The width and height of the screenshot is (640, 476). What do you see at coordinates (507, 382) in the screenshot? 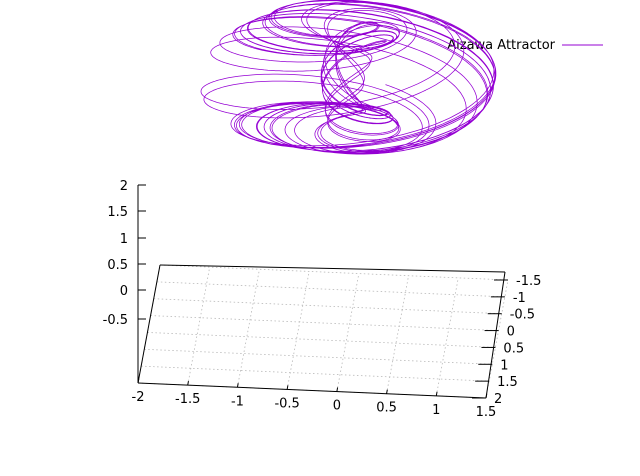
I see `y-tick-label: 1.5` at bounding box center [507, 382].